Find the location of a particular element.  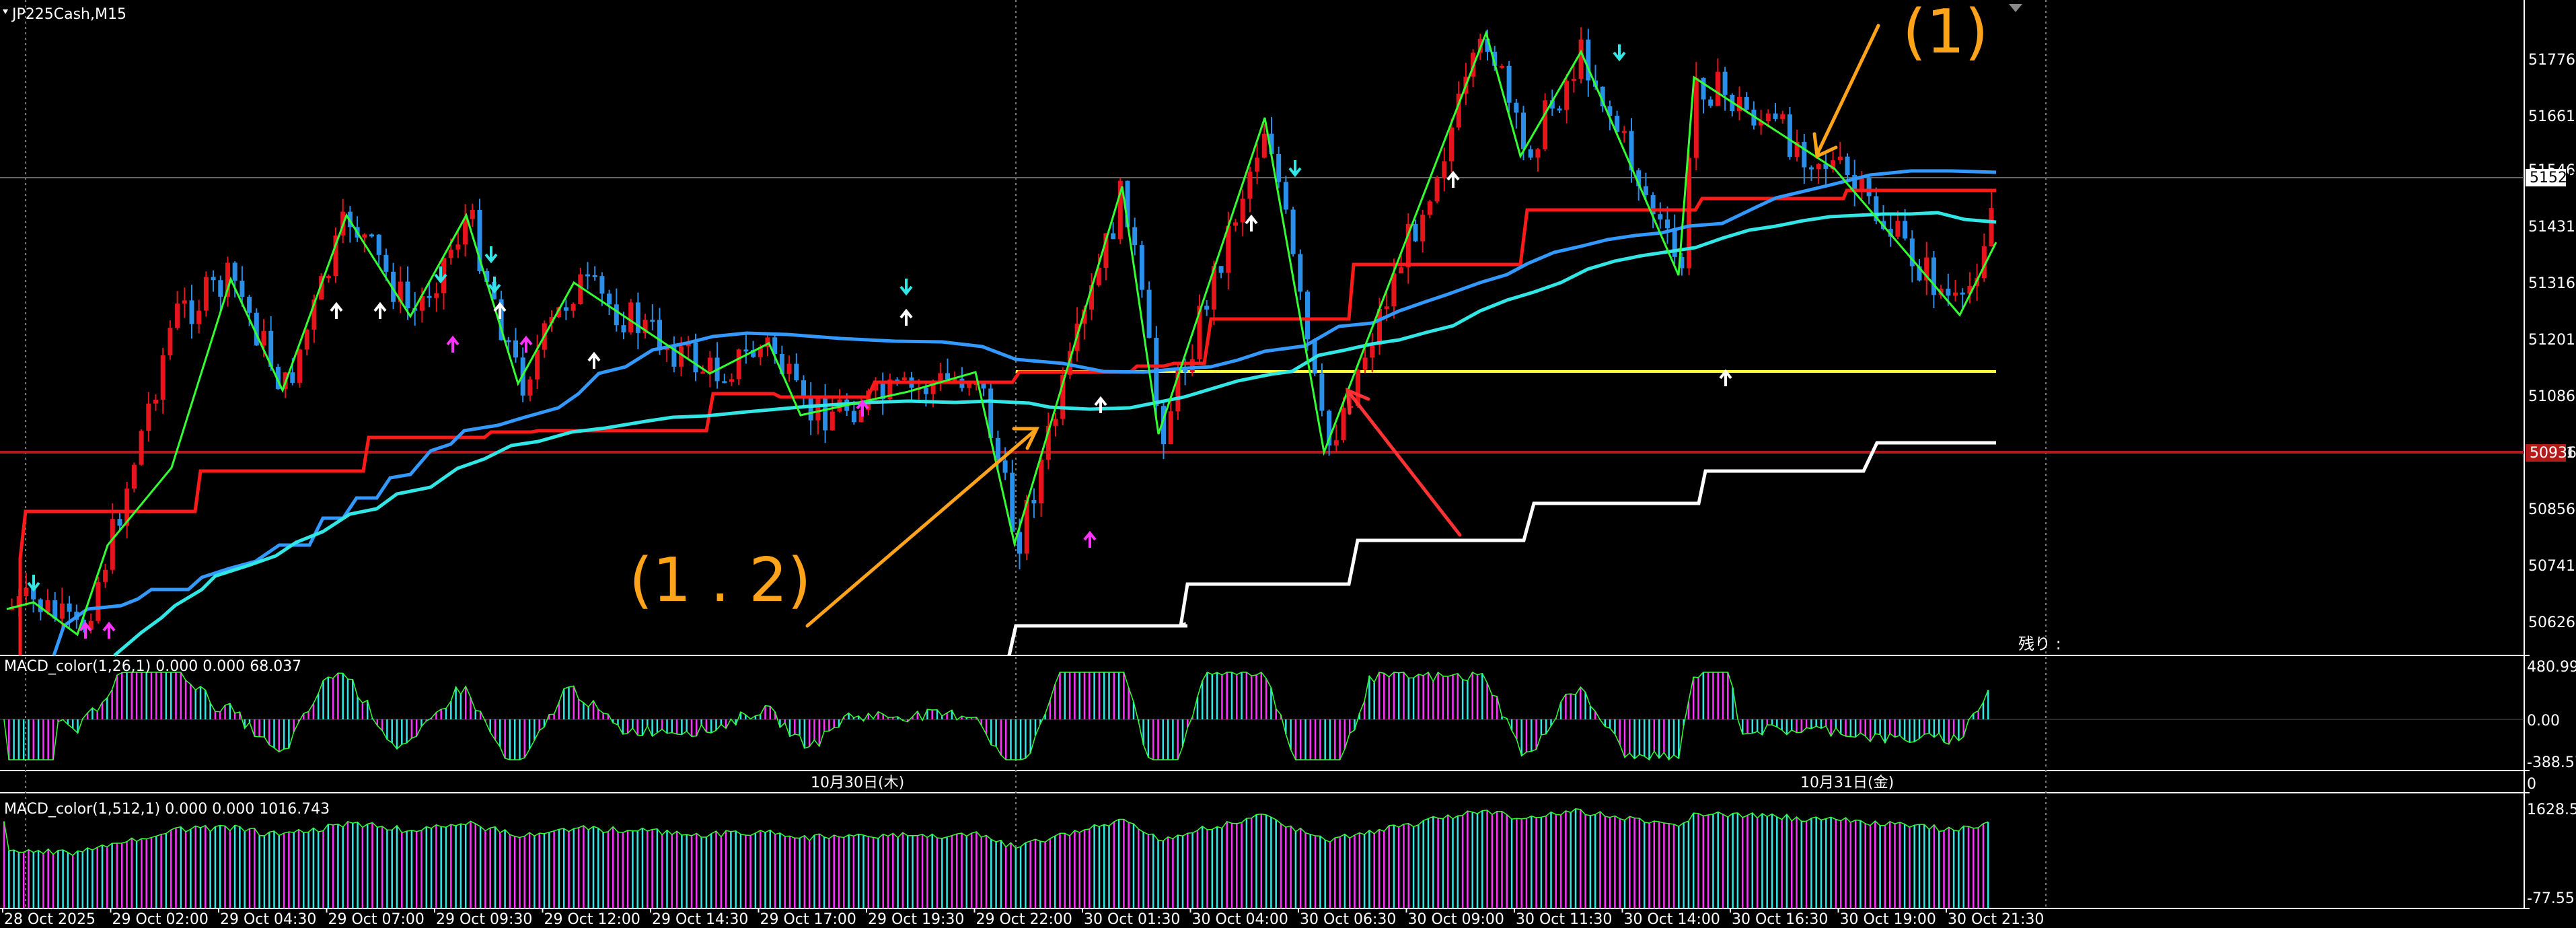

sub-axis: 480.992 0.00 -388.579 0 1628.54 -77.55 is located at coordinates (2551, 783).